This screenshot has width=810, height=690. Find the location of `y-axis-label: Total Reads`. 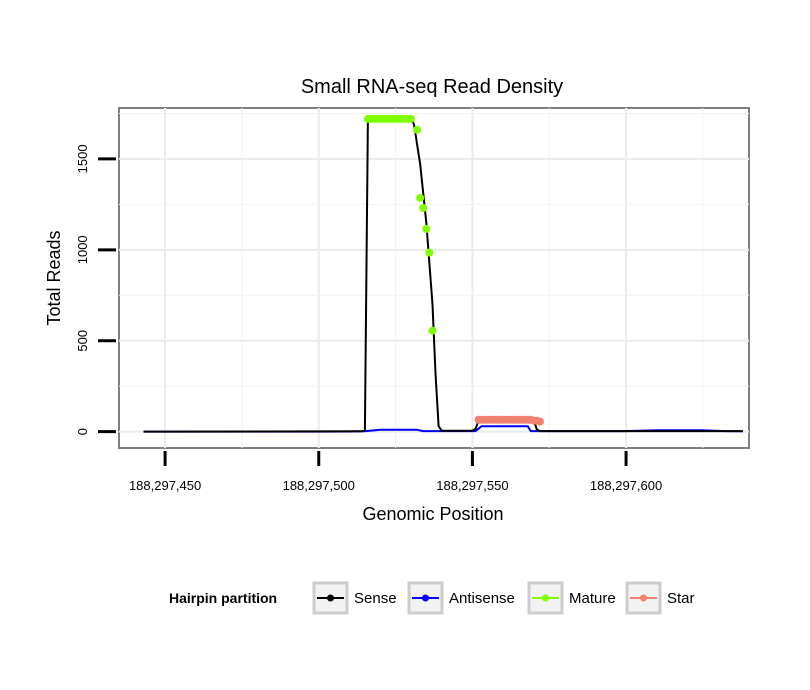

y-axis-label: Total Reads is located at coordinates (54, 277).